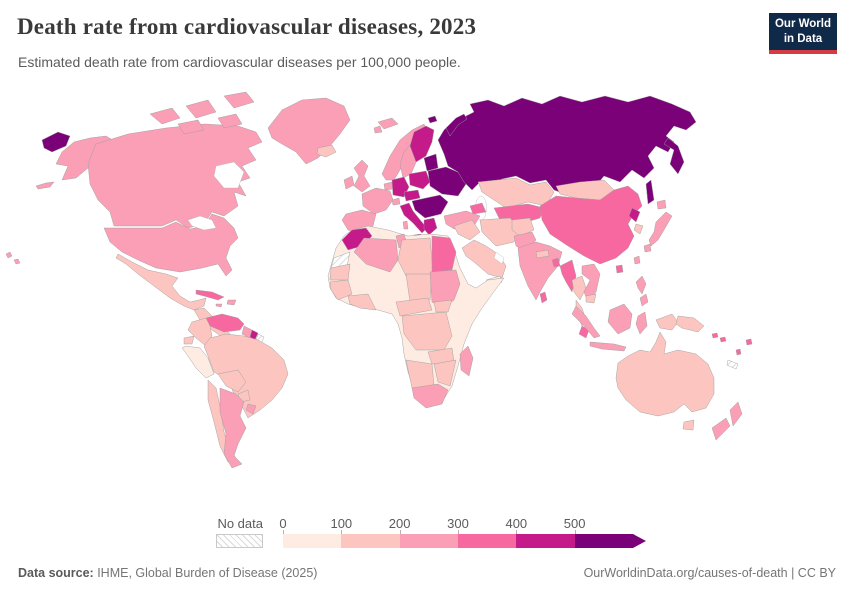 The width and height of the screenshot is (850, 600). Describe the element at coordinates (721, 429) in the screenshot. I see `new-zealand-south-island` at that location.